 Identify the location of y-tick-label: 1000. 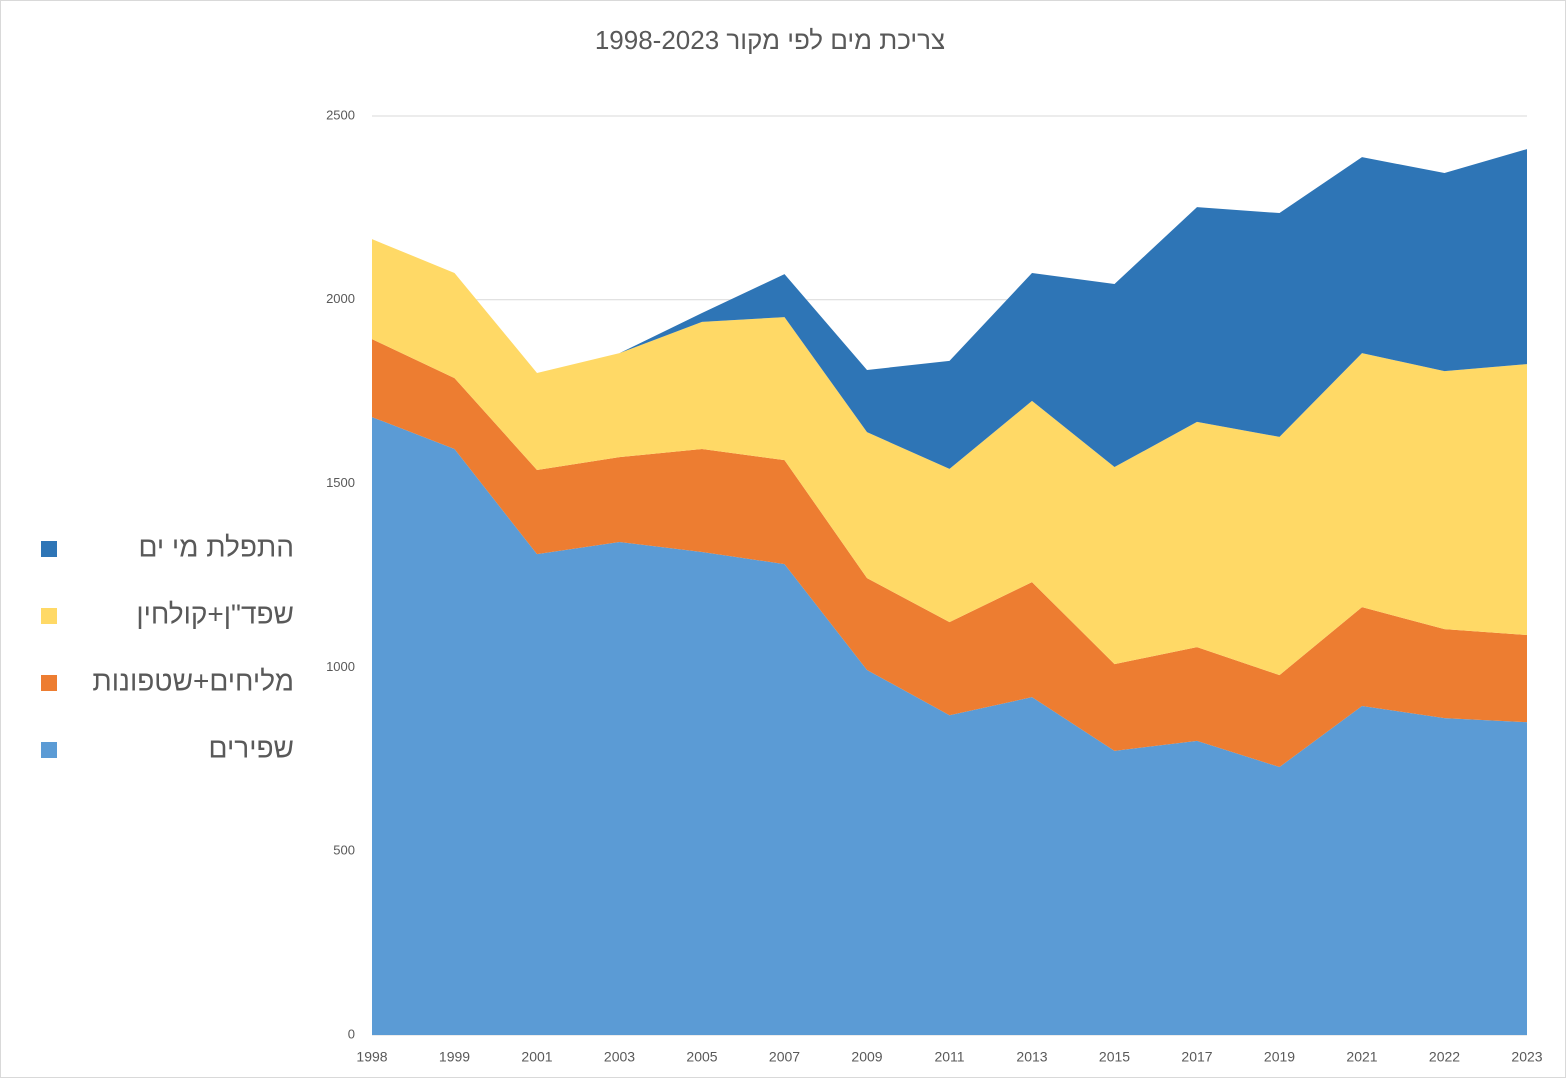
(340, 666).